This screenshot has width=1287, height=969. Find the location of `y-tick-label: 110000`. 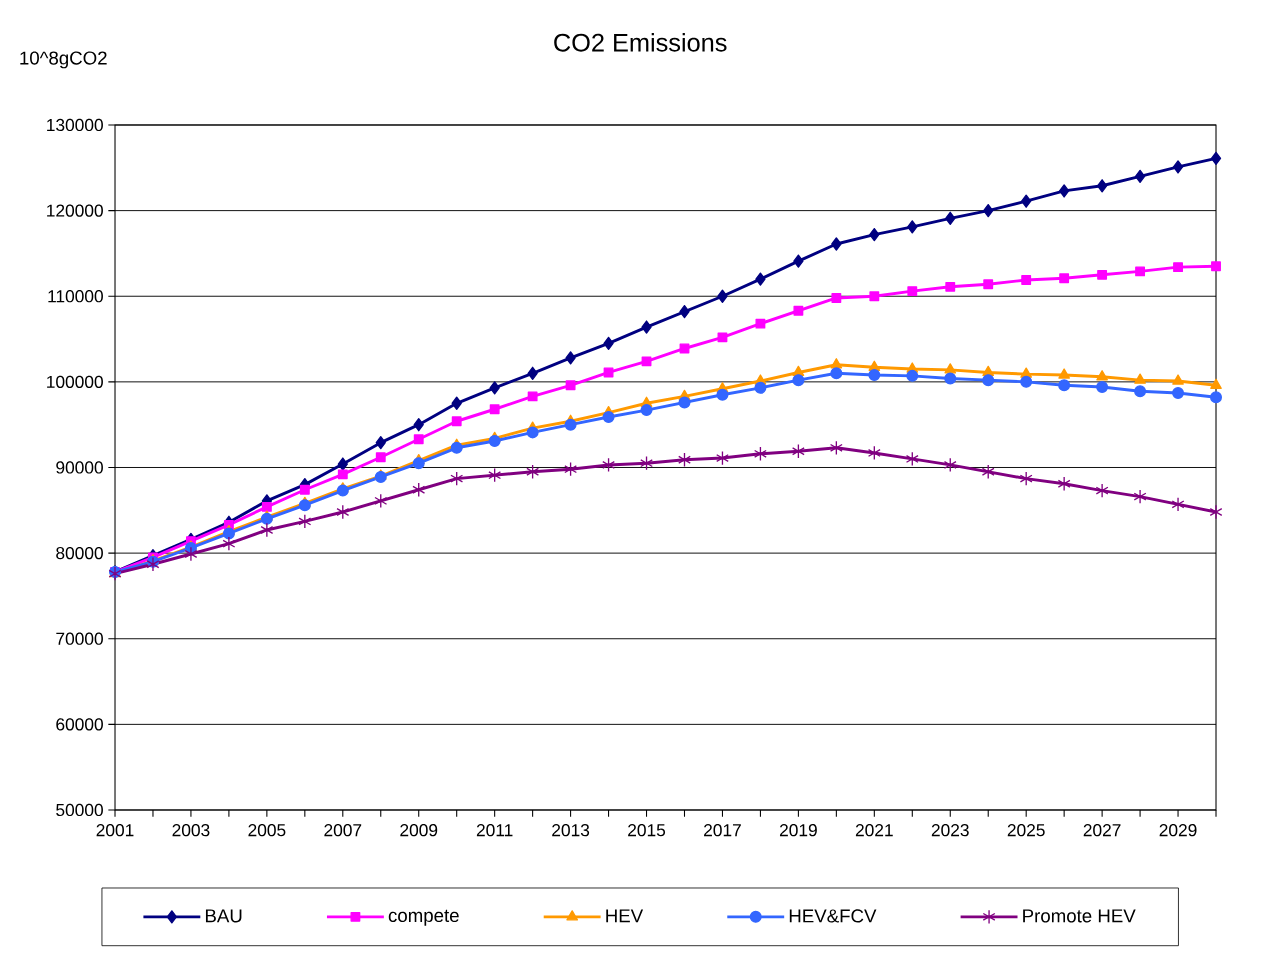

y-tick-label: 110000 is located at coordinates (75, 296).